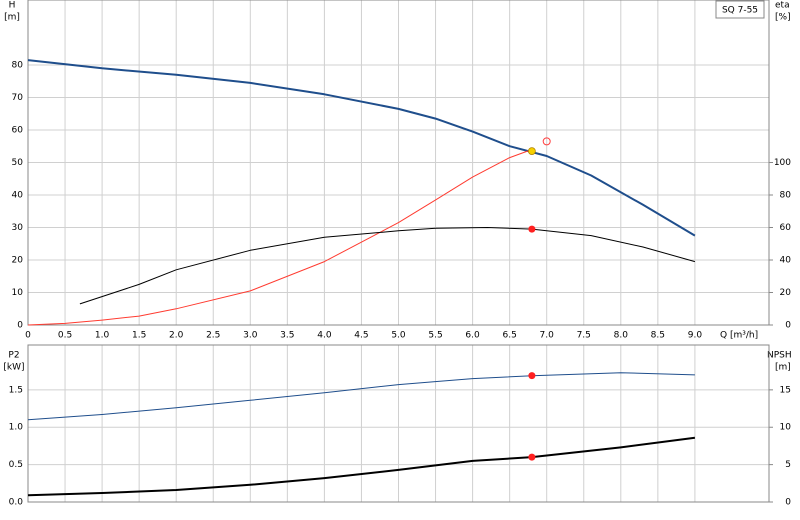 Image resolution: width=800 pixels, height=520 pixels. What do you see at coordinates (16, 503) in the screenshot?
I see `y-tick-label: 0.0` at bounding box center [16, 503].